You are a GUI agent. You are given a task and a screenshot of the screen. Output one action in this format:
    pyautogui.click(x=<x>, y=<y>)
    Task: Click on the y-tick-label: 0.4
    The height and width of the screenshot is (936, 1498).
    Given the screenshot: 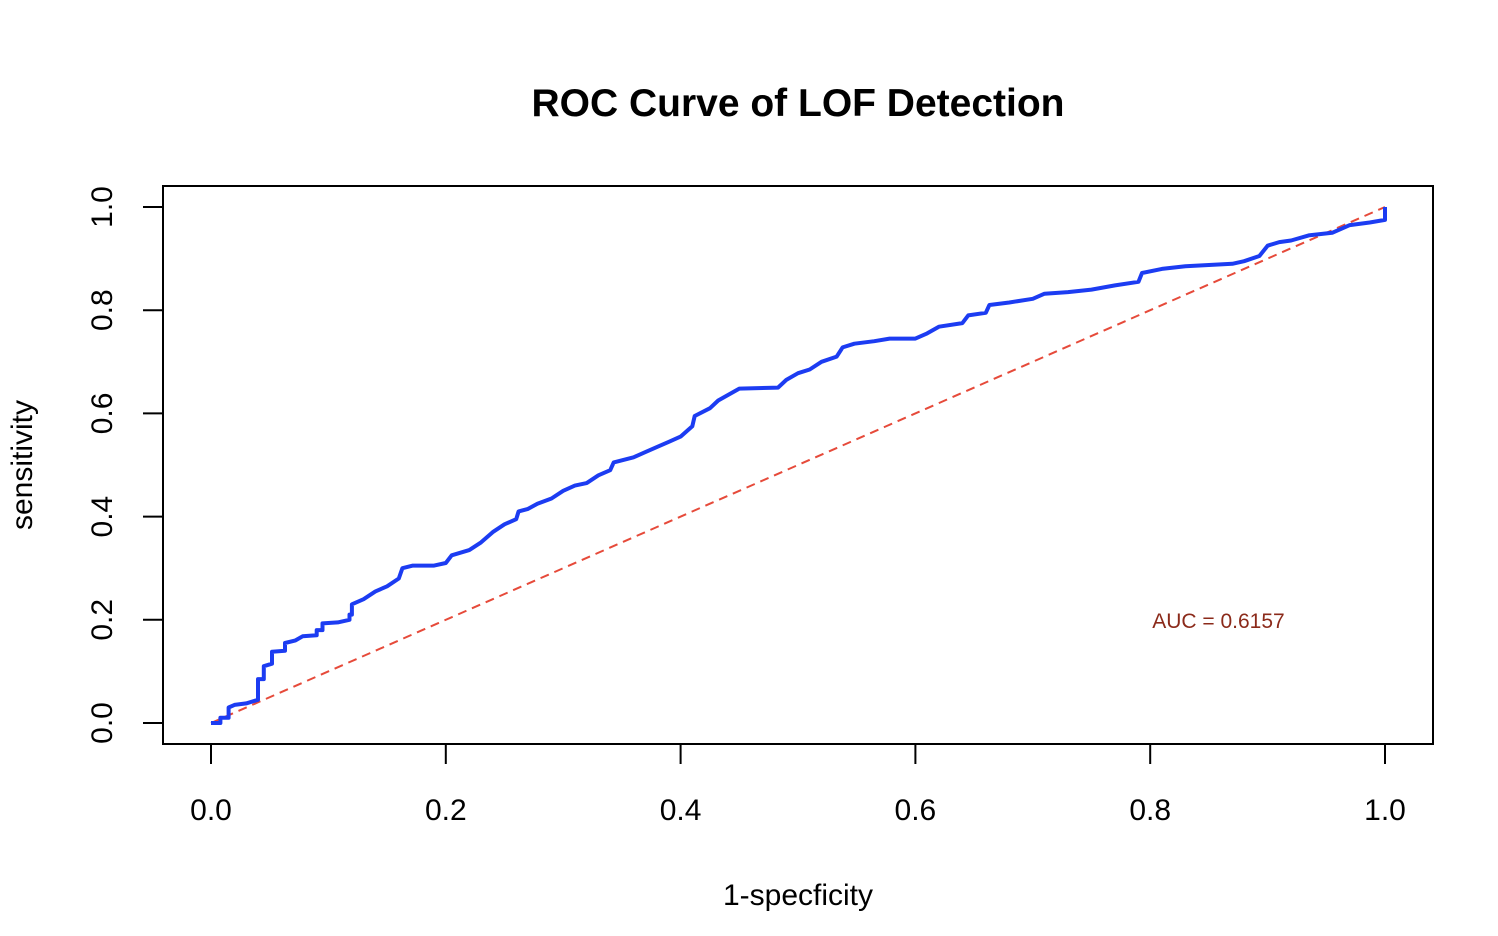 What is the action you would take?
    pyautogui.click(x=102, y=517)
    